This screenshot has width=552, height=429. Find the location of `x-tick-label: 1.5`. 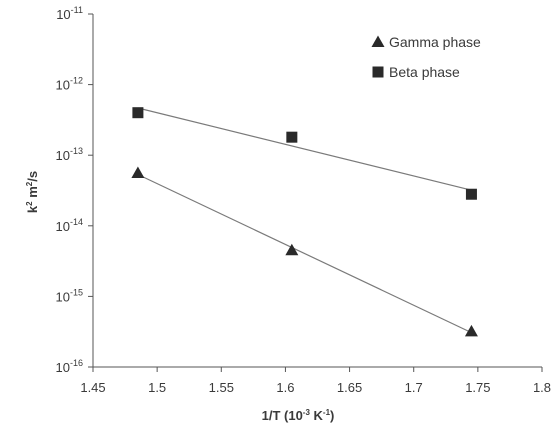

x-tick-label: 1.5 is located at coordinates (157, 387).